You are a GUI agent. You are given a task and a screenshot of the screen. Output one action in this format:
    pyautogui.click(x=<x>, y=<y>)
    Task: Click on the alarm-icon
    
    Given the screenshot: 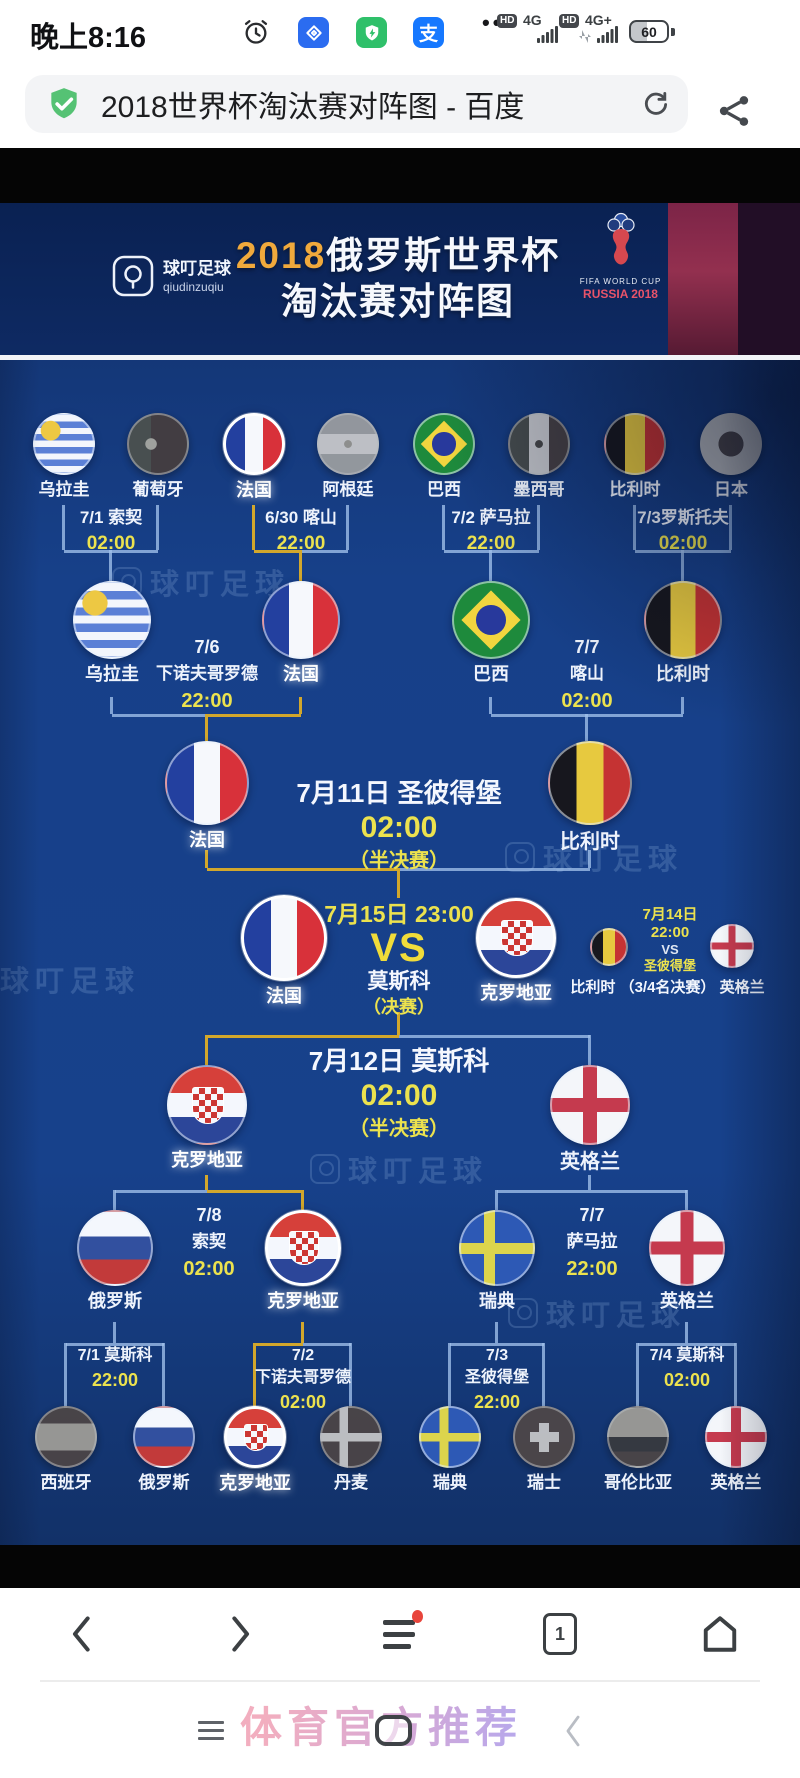 What is the action you would take?
    pyautogui.click(x=256, y=34)
    